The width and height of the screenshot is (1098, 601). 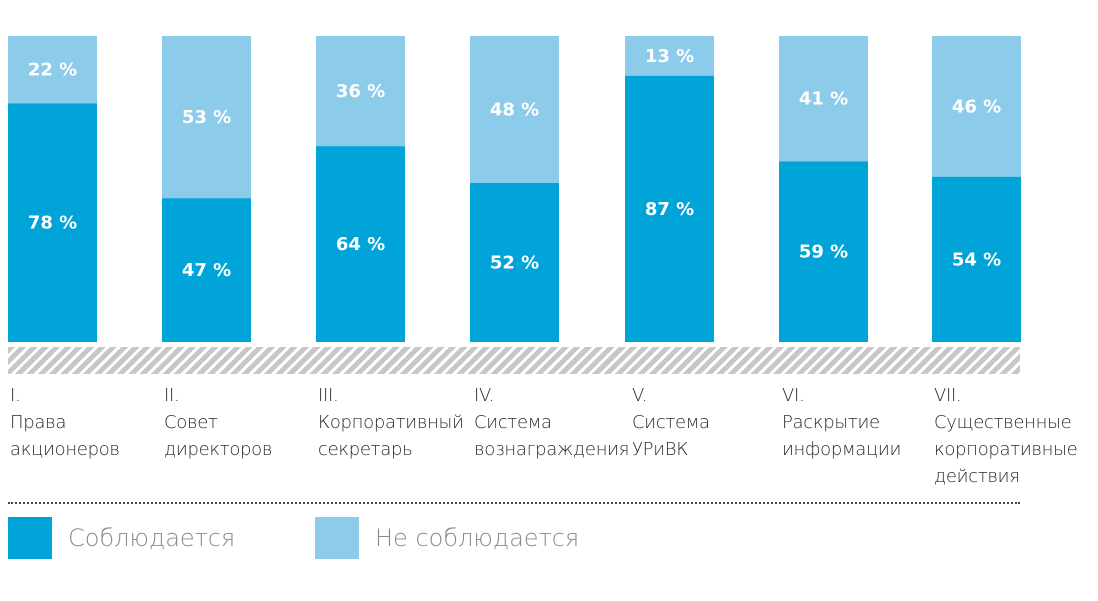 I want to click on legend-item-non-compliant: Не соблюдается, so click(x=447, y=538).